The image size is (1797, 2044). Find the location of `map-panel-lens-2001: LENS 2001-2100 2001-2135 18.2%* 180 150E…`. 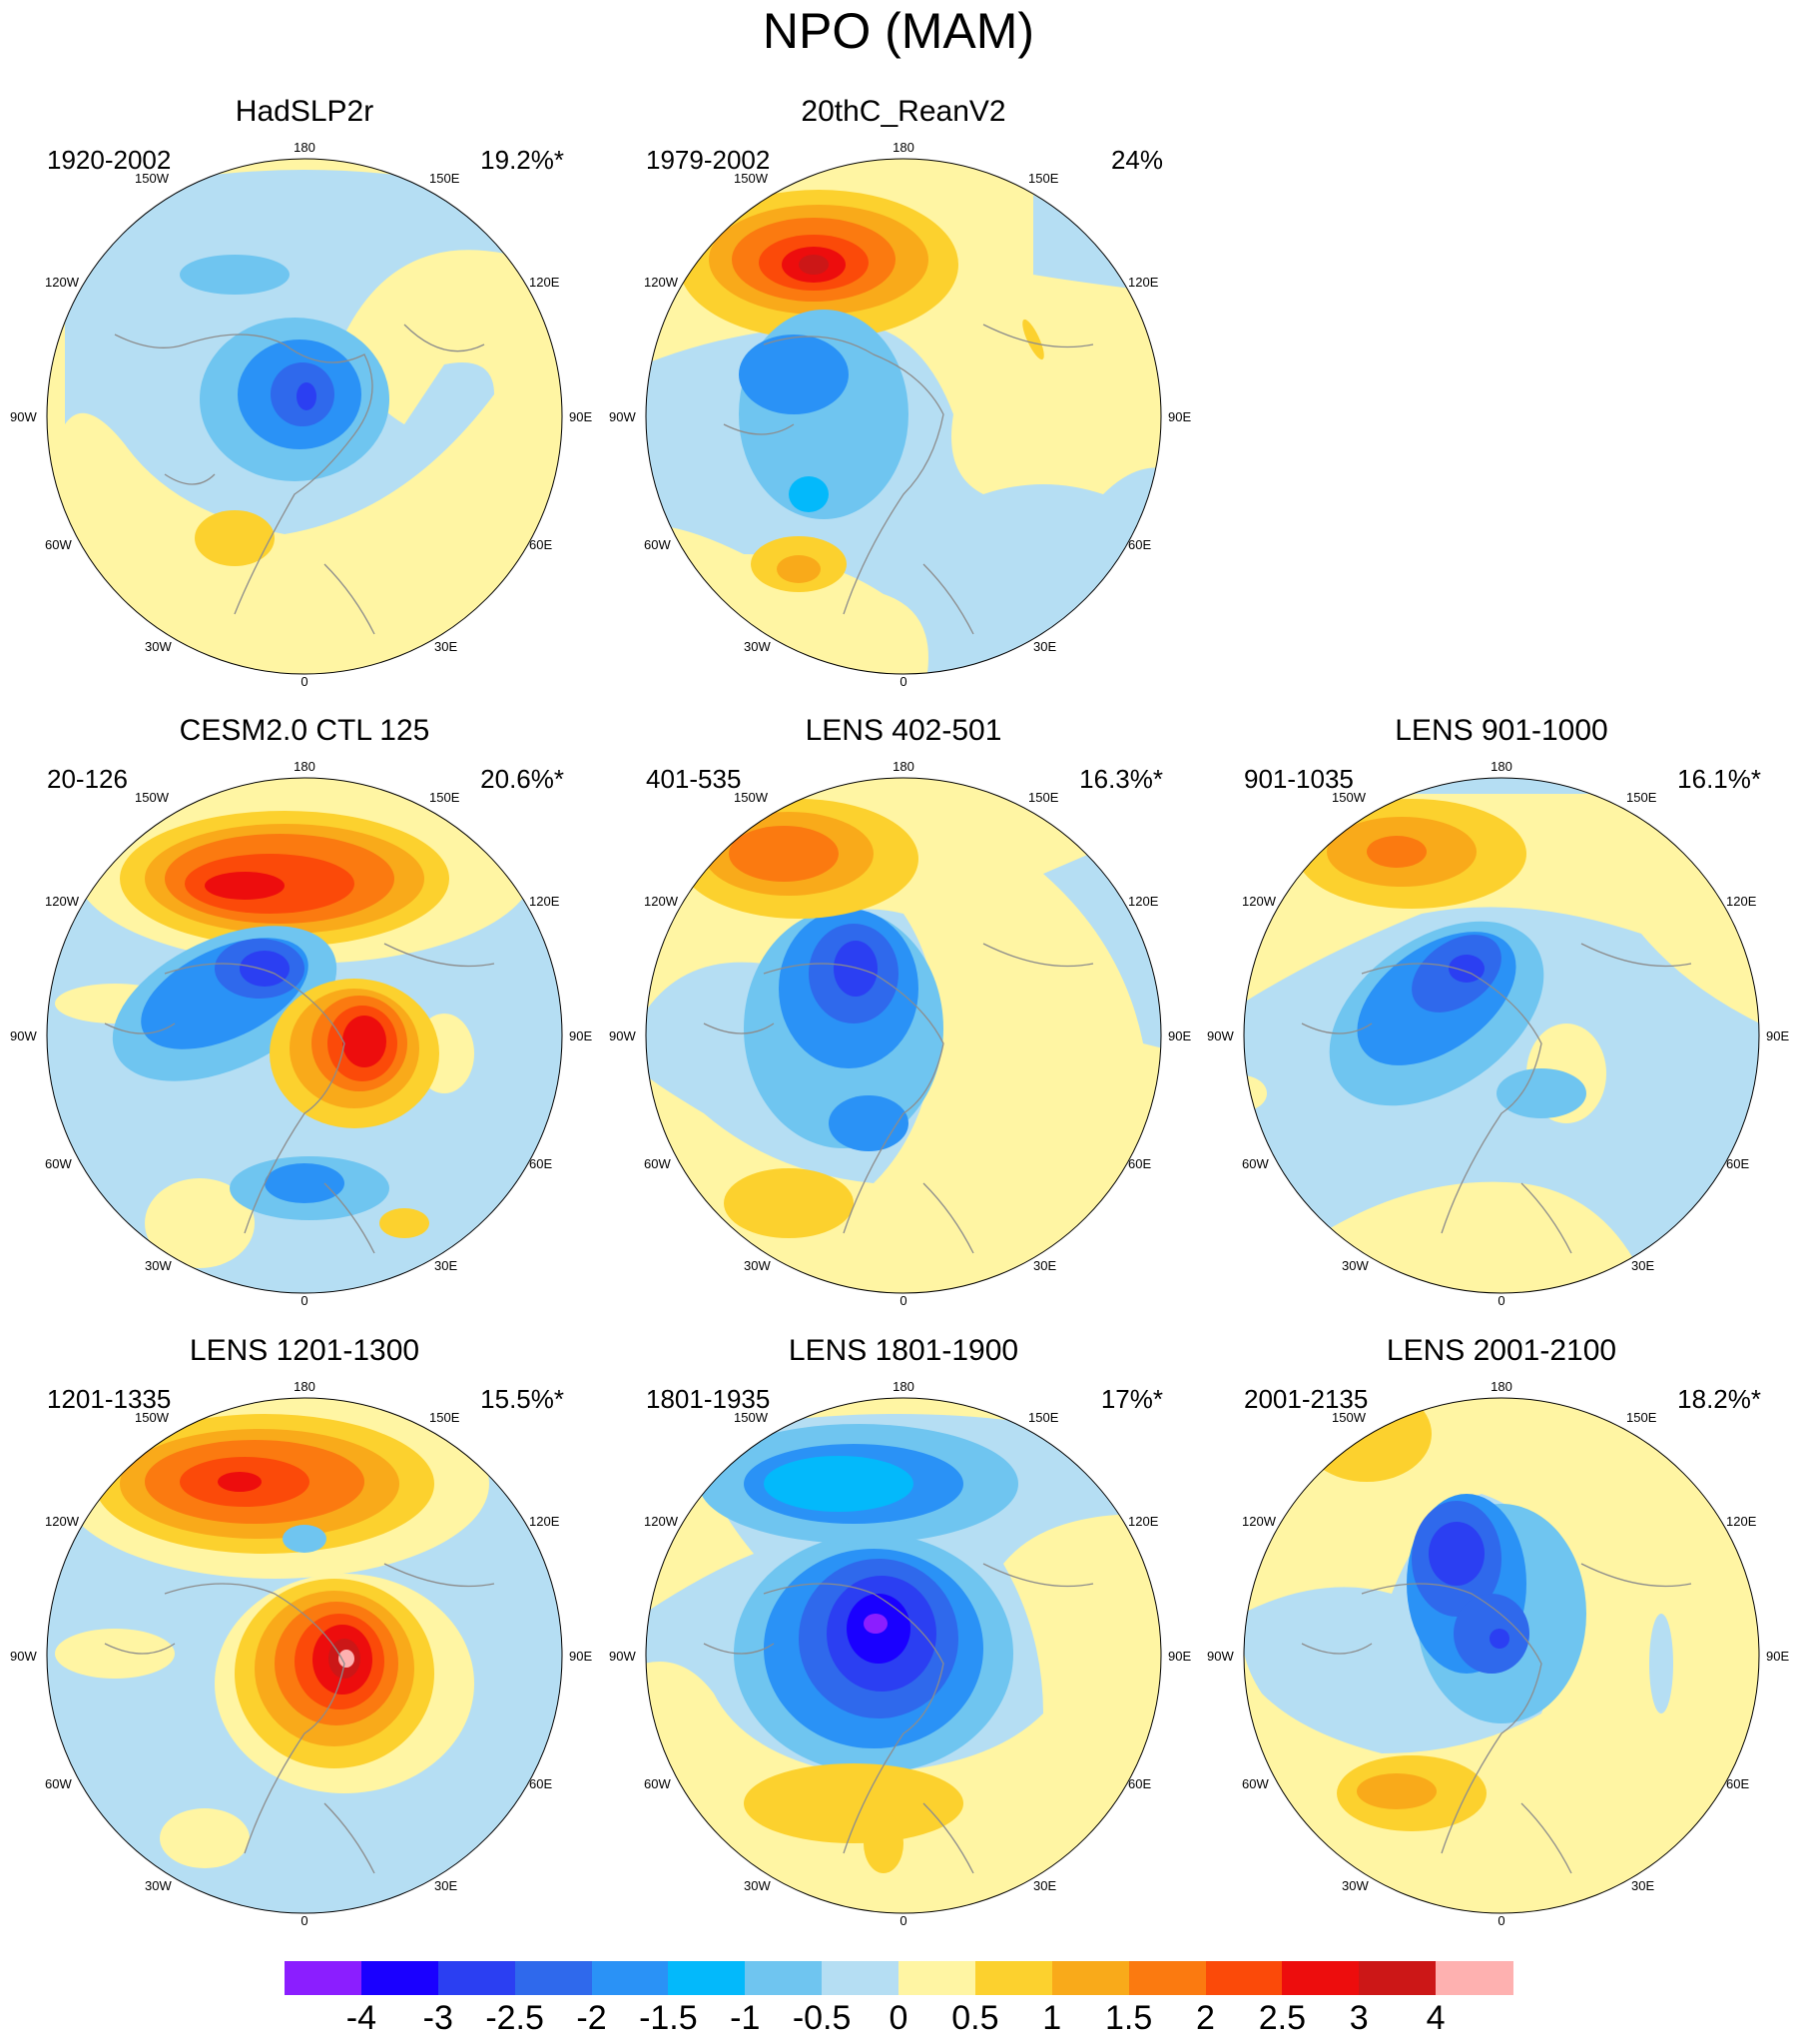

map-panel-lens-2001: LENS 2001-2100 2001-2135 18.2%* 180 150E… is located at coordinates (1498, 1633).